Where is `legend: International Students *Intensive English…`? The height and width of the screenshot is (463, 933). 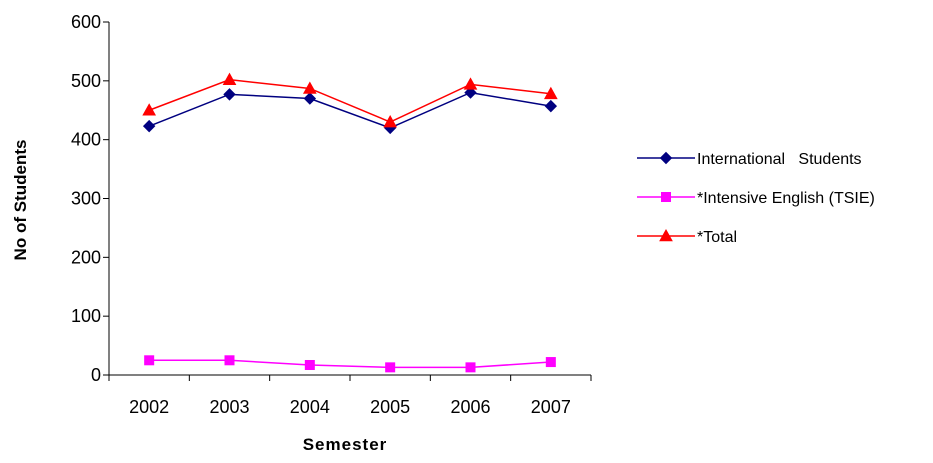 legend: International Students *Intensive English… is located at coordinates (756, 198).